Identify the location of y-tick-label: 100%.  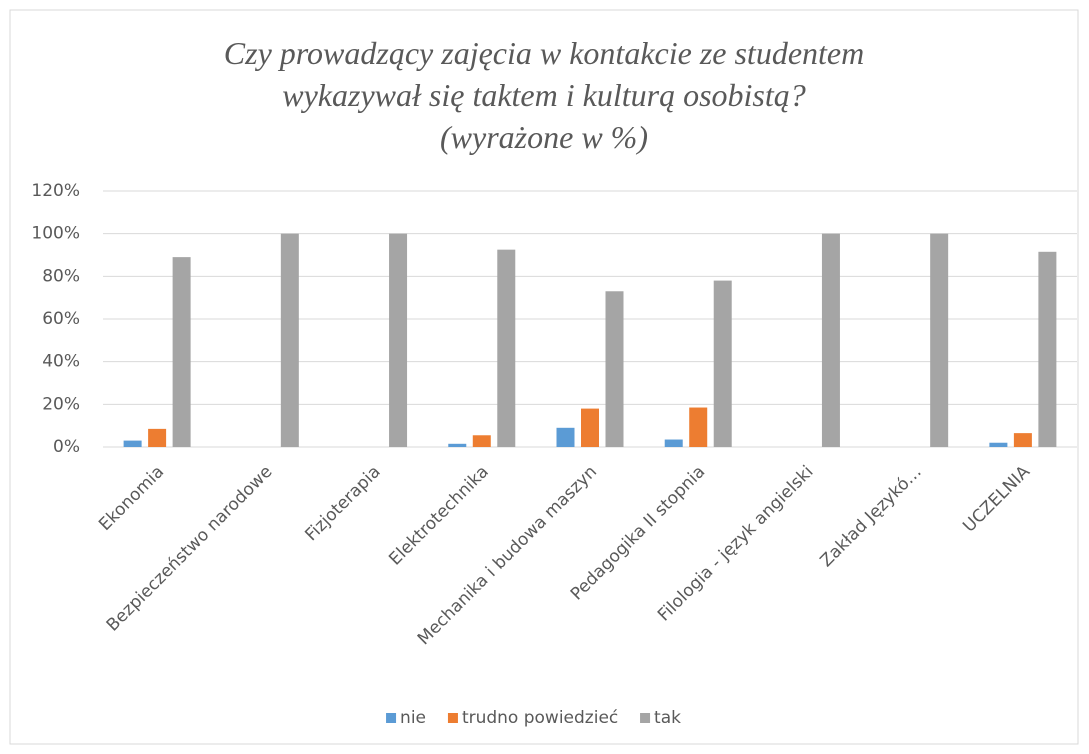
(55, 234).